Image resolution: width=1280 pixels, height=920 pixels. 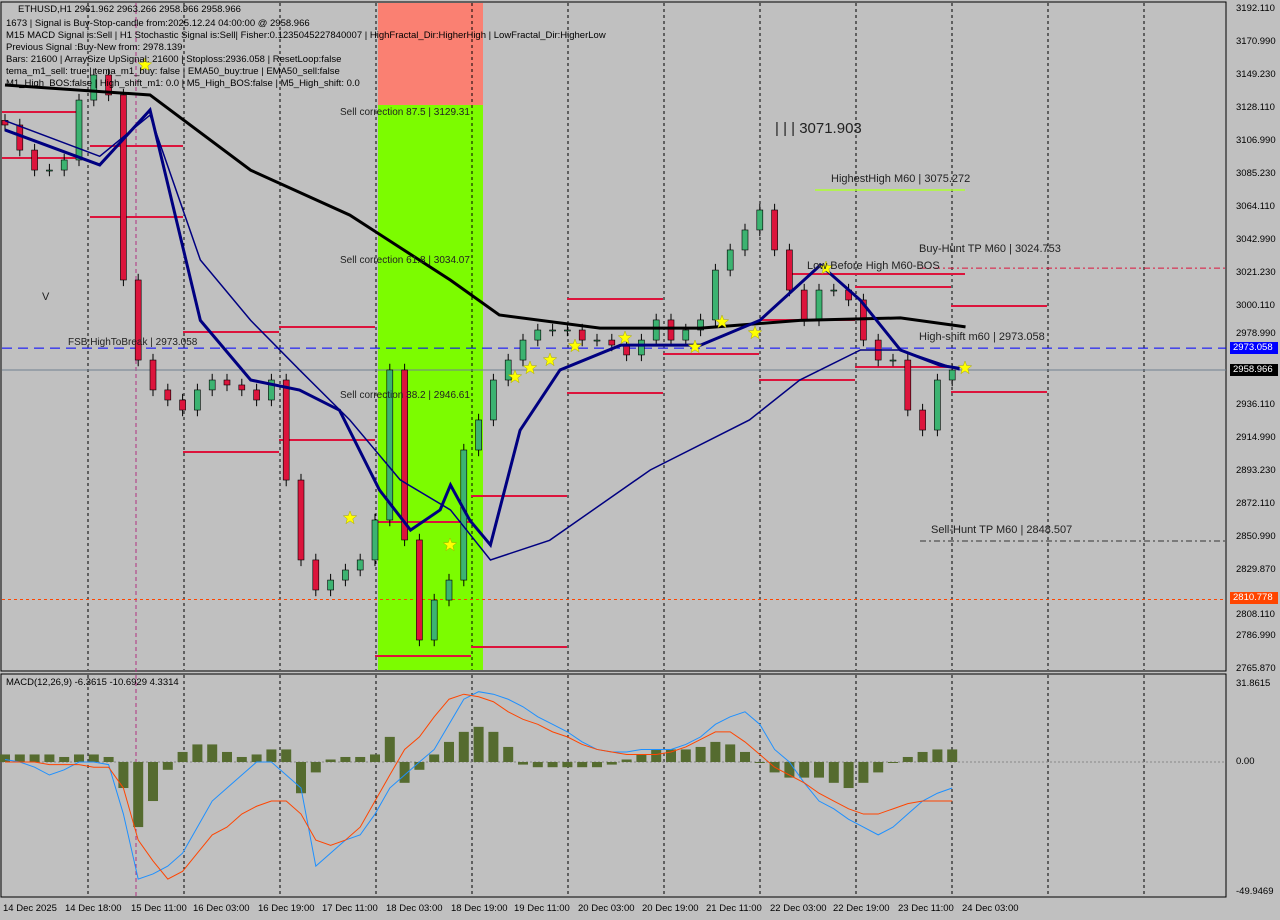 What do you see at coordinates (405, 260) in the screenshot?
I see `sell-correction-61-label: Sell correction 61.8 | 3034.07` at bounding box center [405, 260].